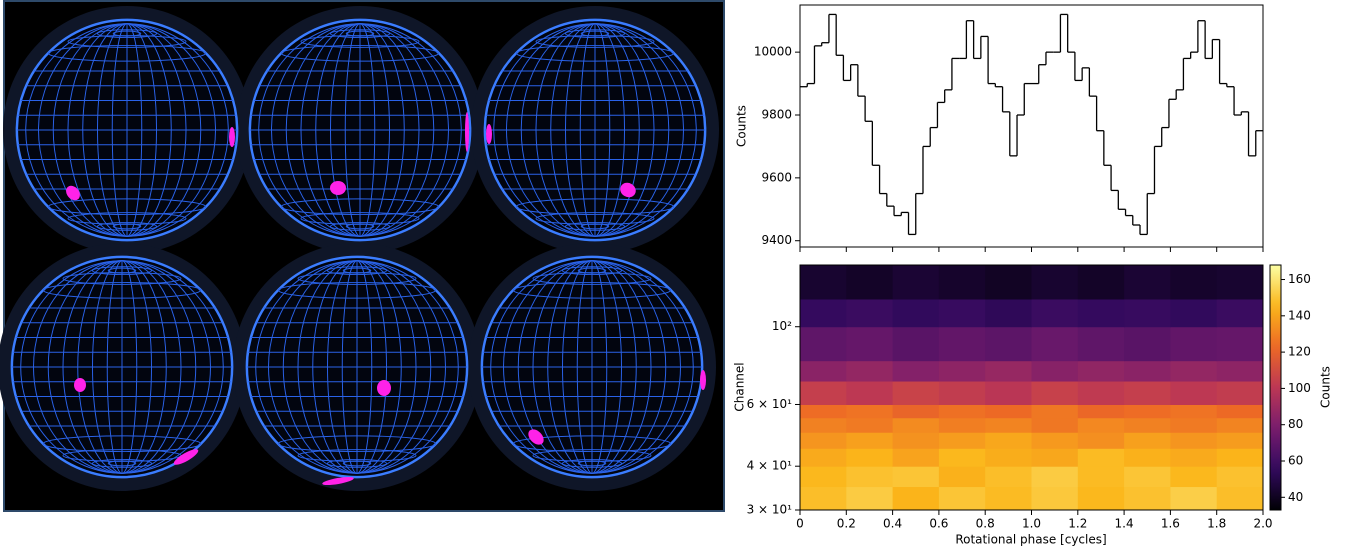  I want to click on x-tick-label: 1.8, so click(1216, 524).